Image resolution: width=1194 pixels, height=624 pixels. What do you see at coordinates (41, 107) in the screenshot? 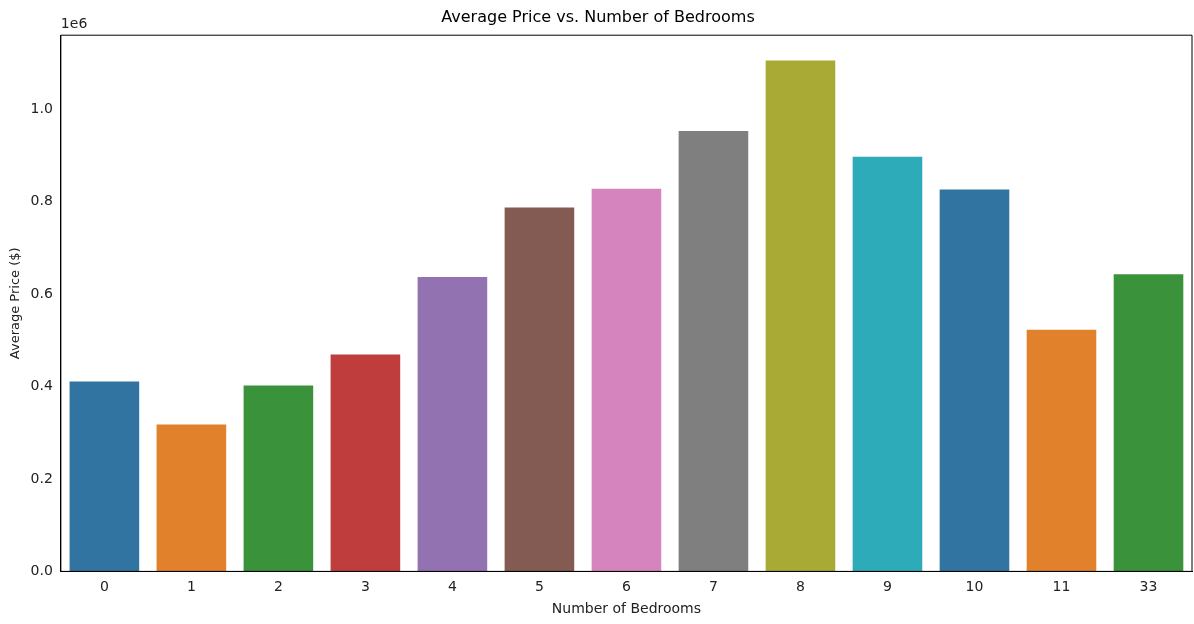
I see `y-tick-label: 1.0` at bounding box center [41, 107].